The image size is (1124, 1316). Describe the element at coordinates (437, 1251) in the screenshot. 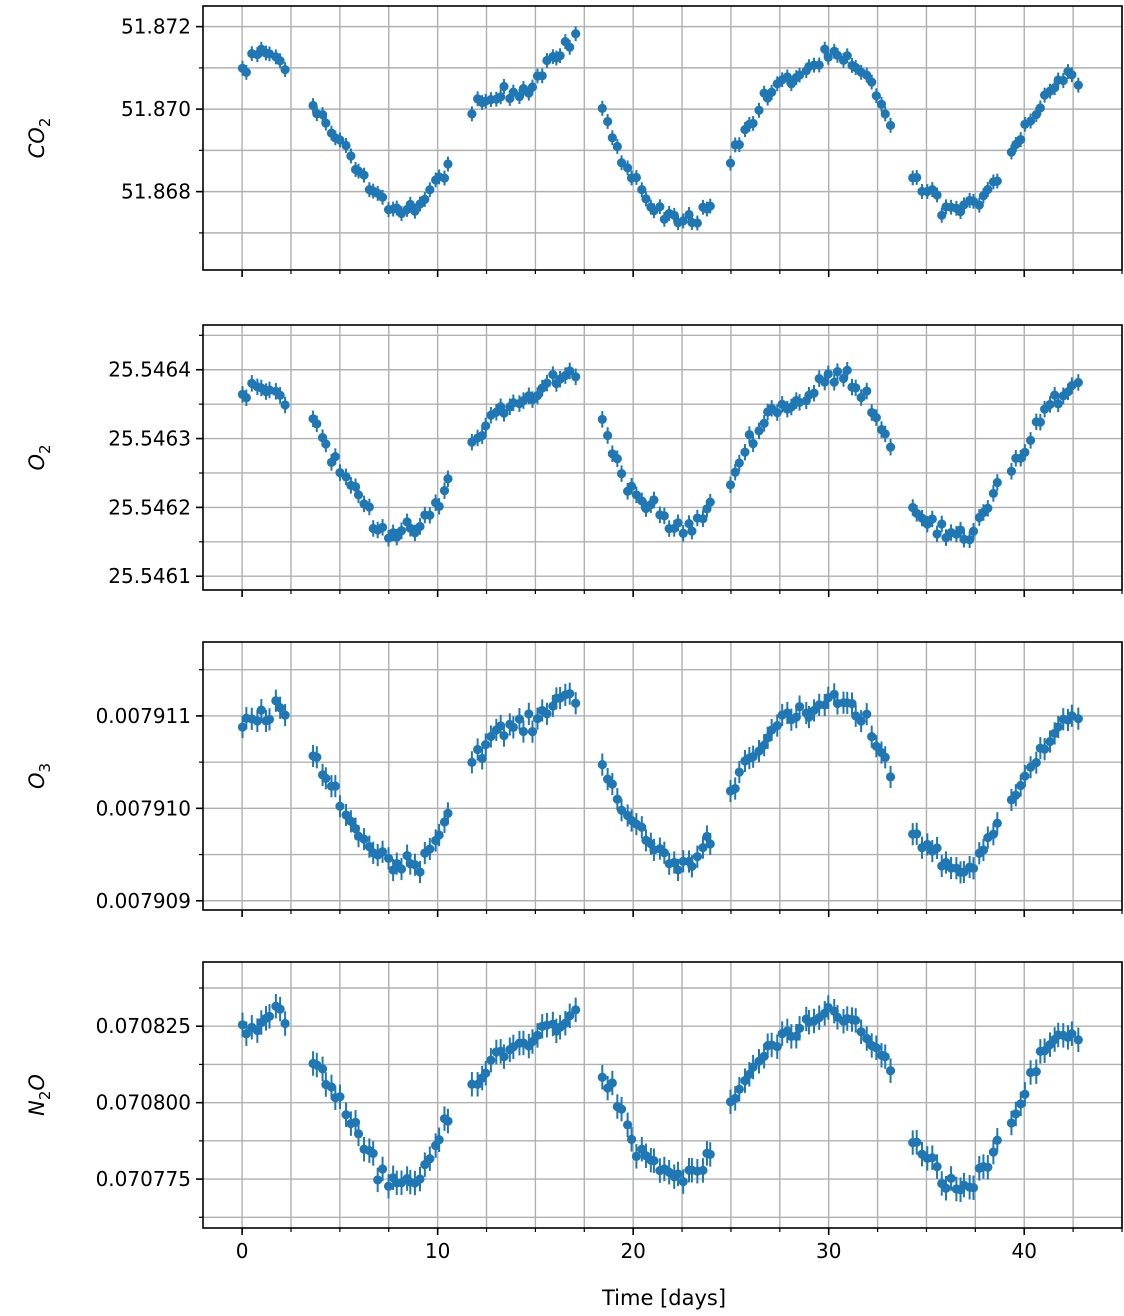

I see `x-tick-label: 10` at that location.